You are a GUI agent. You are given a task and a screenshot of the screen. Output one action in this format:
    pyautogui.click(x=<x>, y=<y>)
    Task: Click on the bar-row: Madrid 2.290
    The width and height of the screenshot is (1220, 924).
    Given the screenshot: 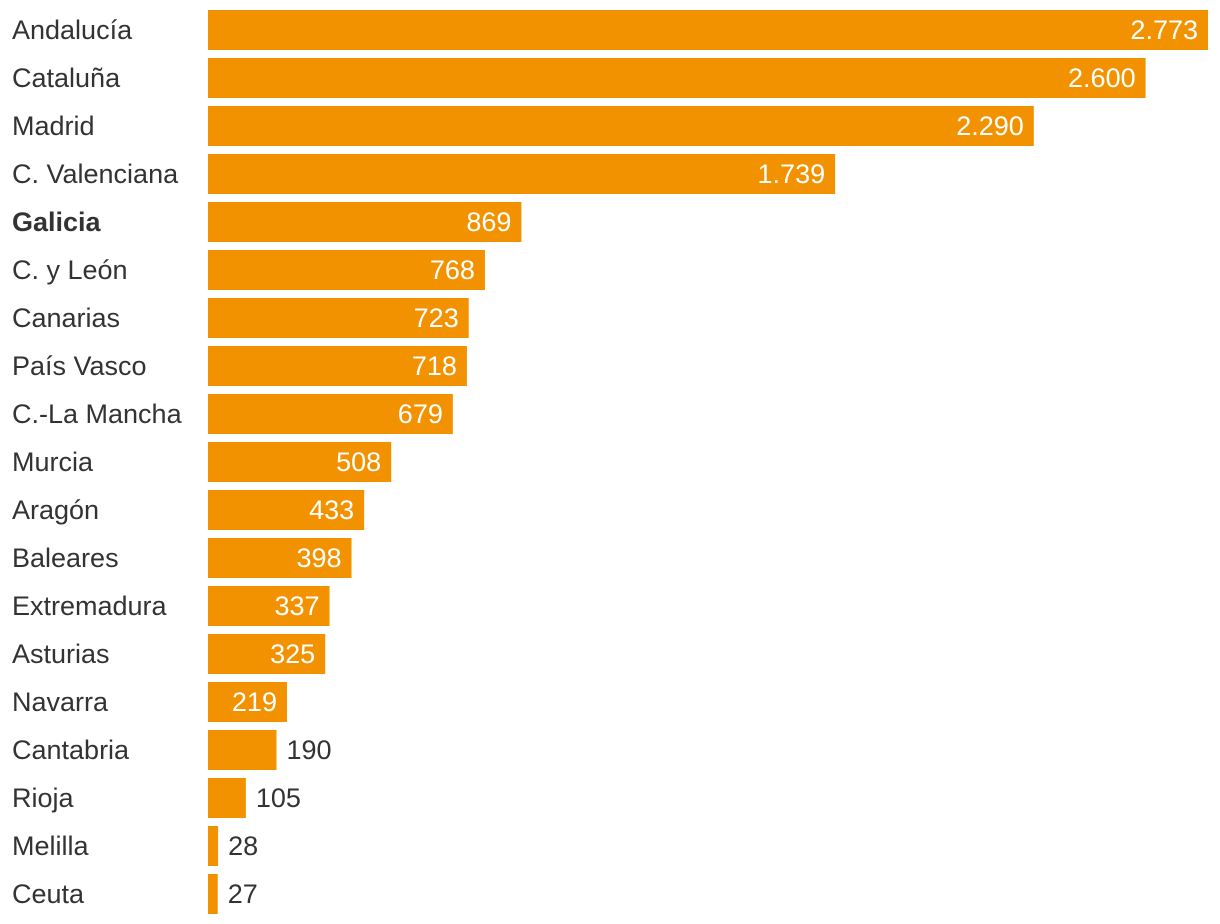 What is the action you would take?
    pyautogui.click(x=523, y=126)
    